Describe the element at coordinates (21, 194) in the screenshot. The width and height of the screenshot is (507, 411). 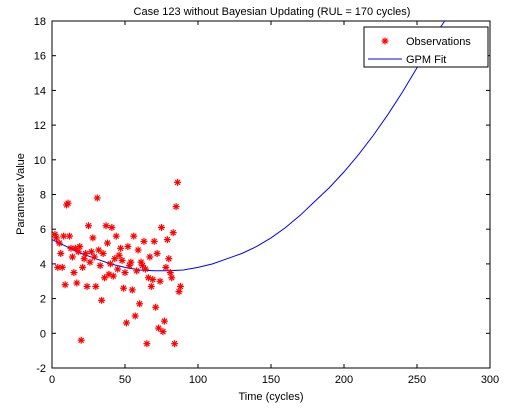
I see `y-axis-label: Parameter Value` at that location.